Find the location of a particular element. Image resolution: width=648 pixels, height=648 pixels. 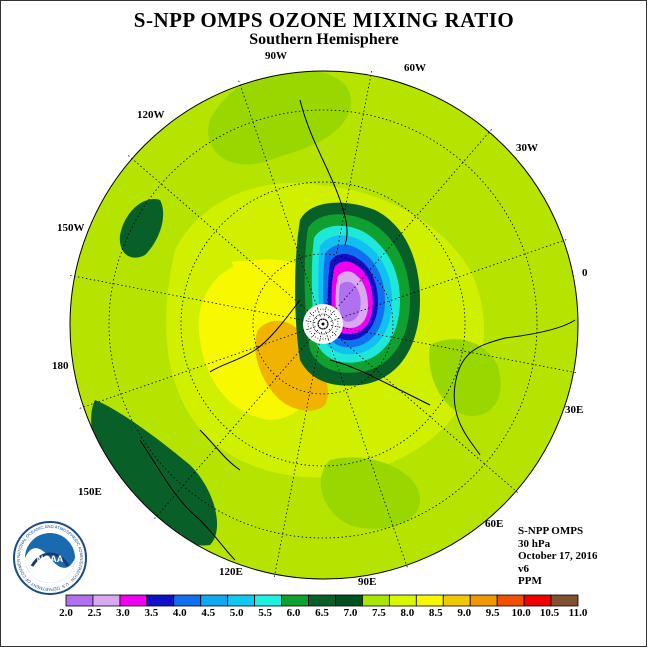

longitude-label-60w: 60W is located at coordinates (415, 68).